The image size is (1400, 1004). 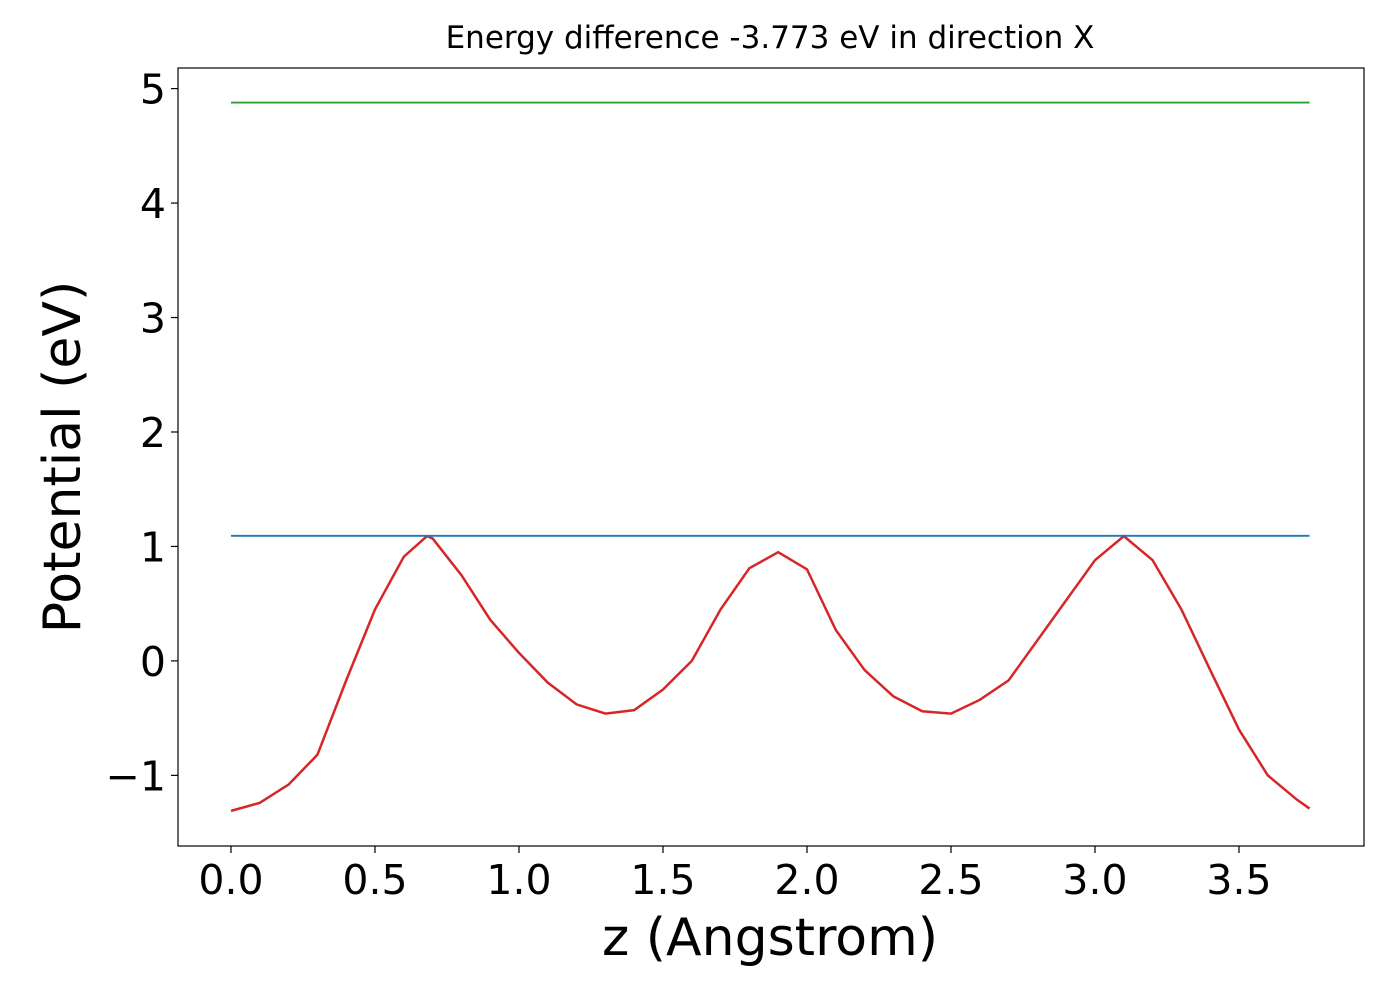 I want to click on x-tick-label: 1.5, so click(x=662, y=880).